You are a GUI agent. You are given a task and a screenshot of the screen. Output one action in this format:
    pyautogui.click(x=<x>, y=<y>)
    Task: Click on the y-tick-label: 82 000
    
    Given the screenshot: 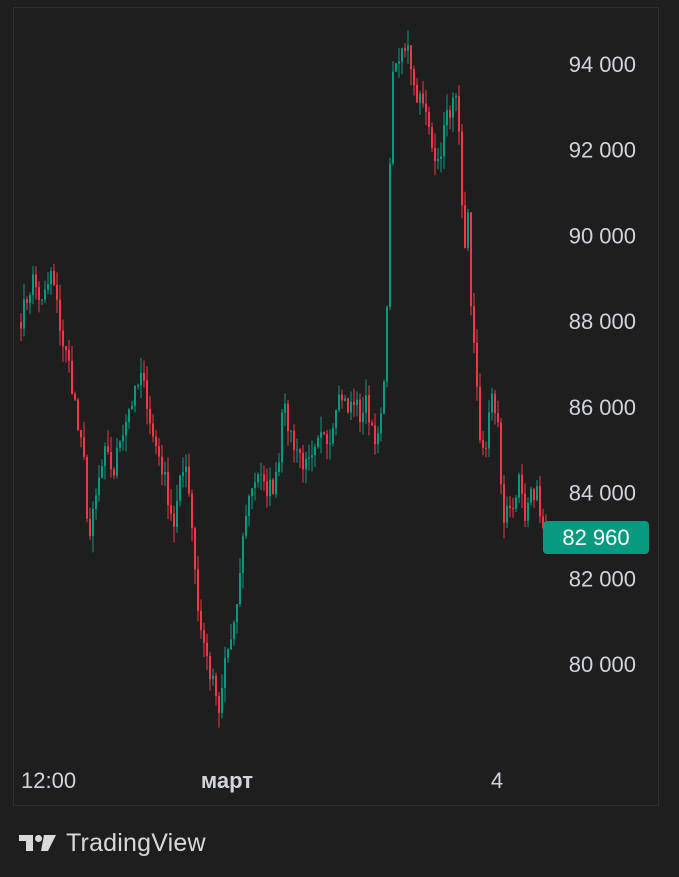 What is the action you would take?
    pyautogui.click(x=602, y=578)
    